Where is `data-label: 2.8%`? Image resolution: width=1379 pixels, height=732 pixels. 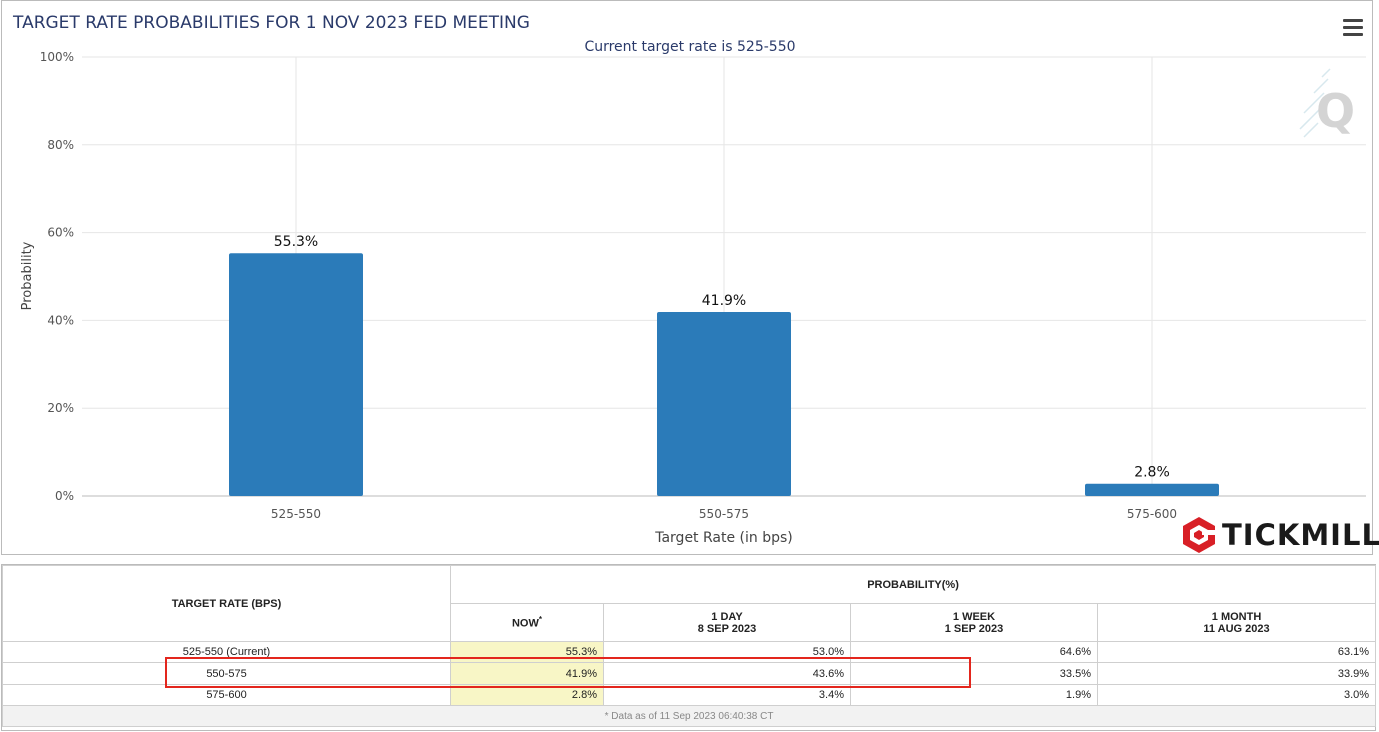 data-label: 2.8% is located at coordinates (1152, 473).